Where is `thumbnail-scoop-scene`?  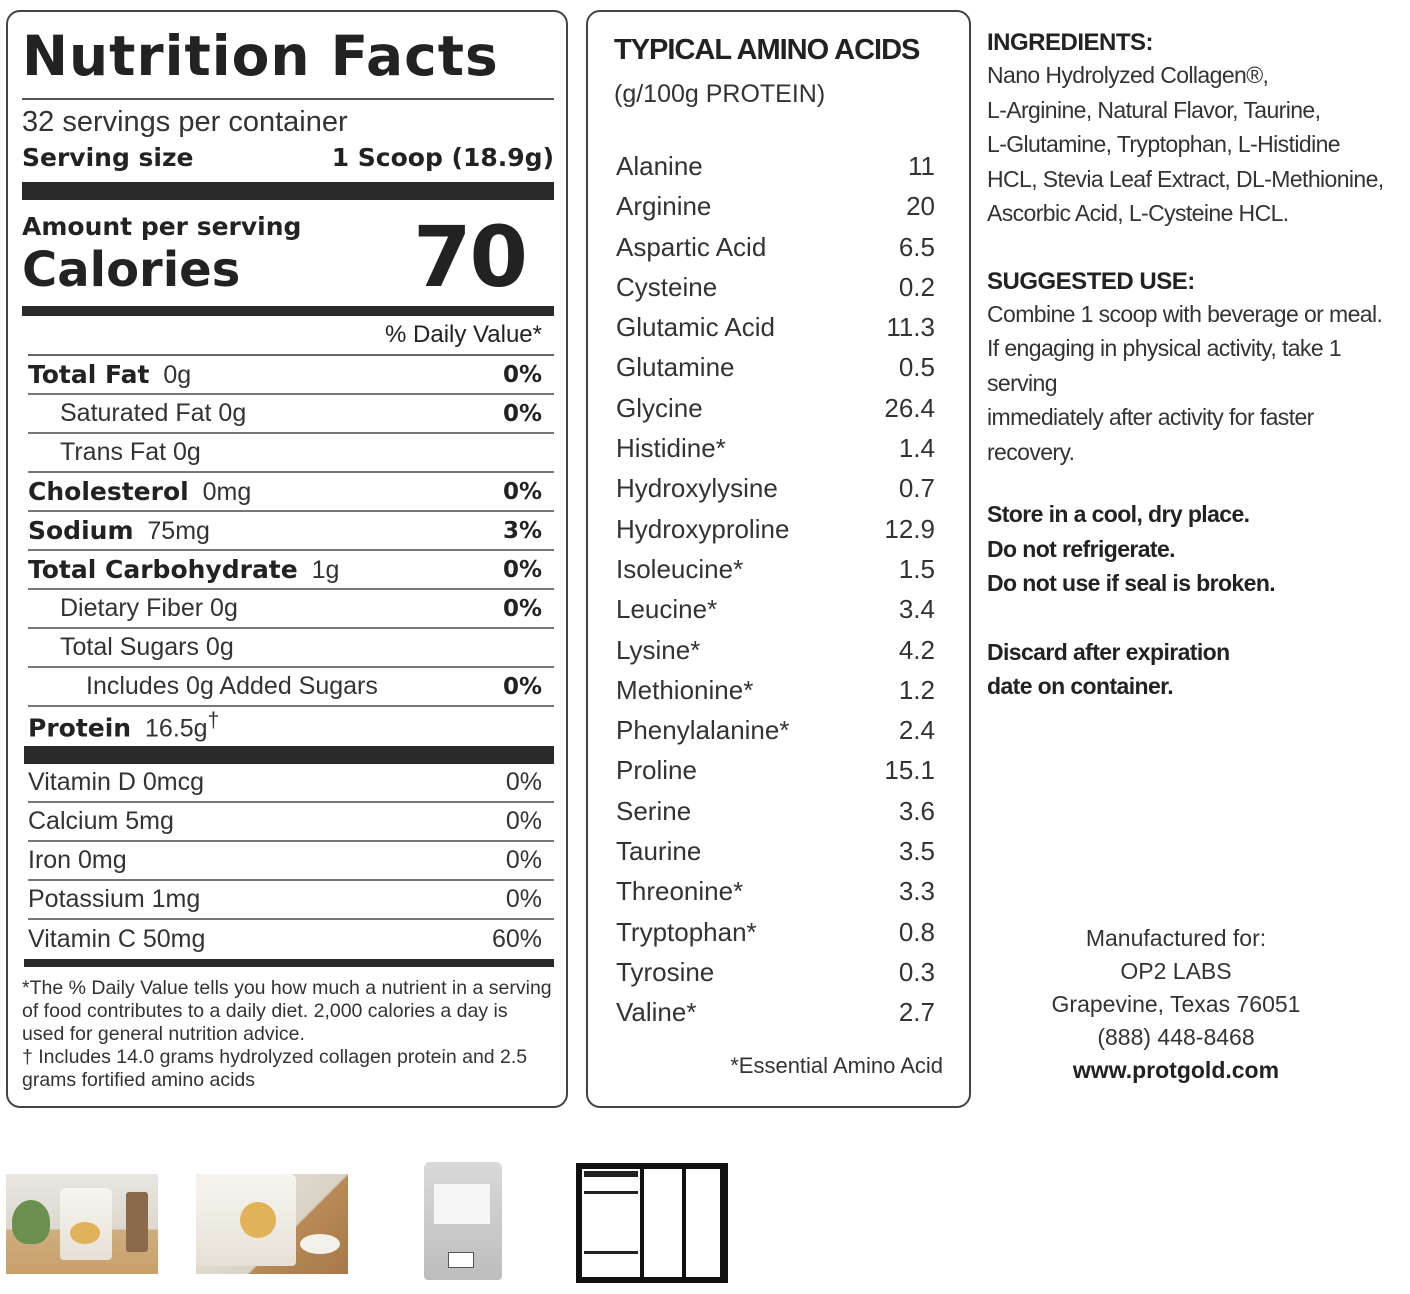
thumbnail-scoop-scene is located at coordinates (272, 1224).